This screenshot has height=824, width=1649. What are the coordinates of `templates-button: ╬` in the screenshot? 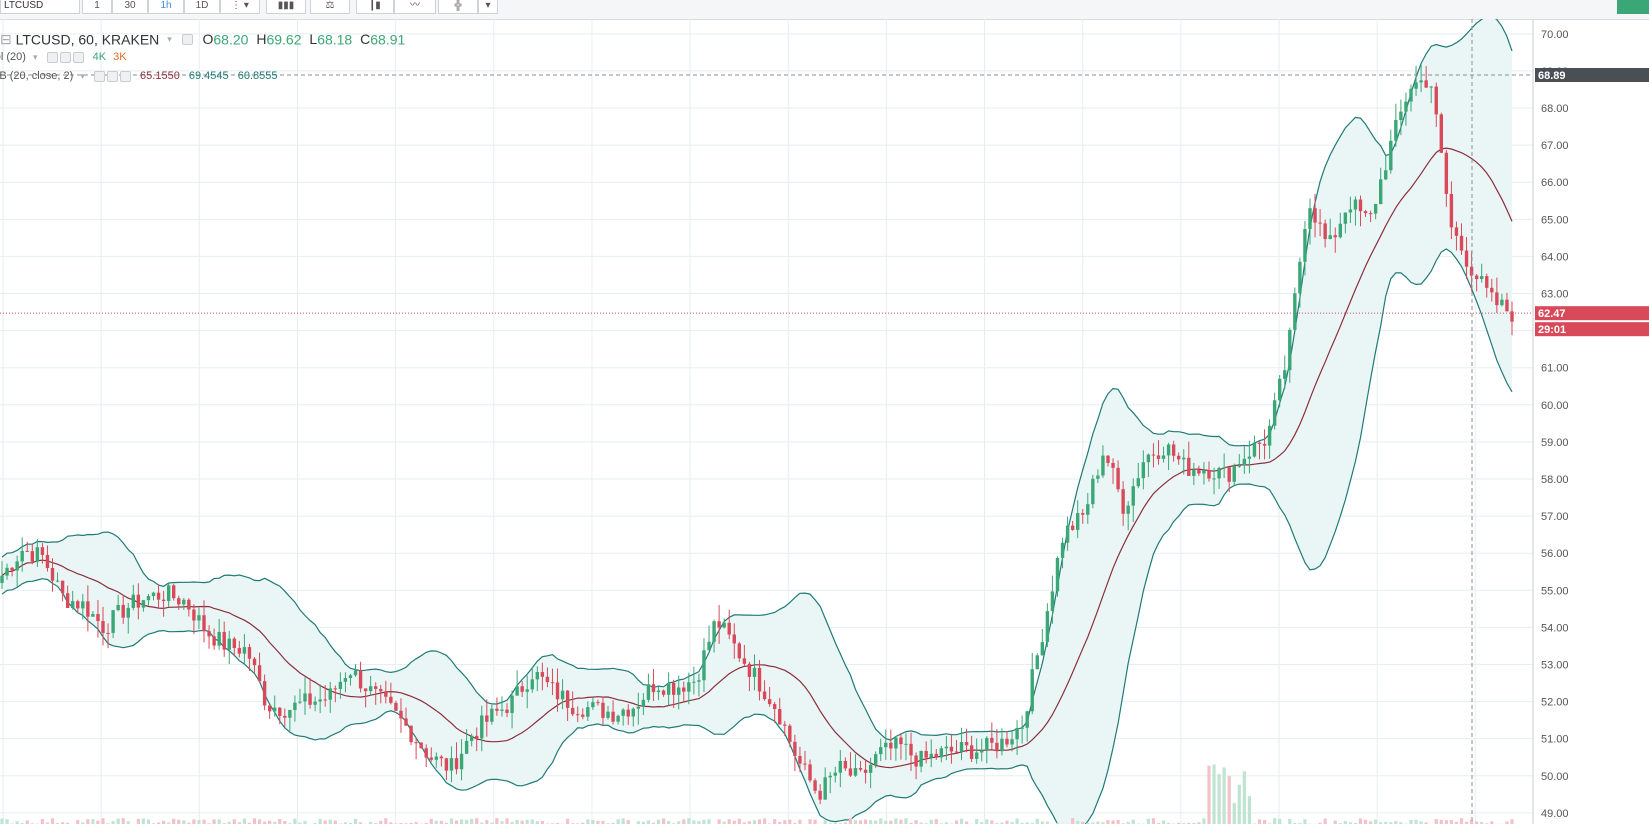 It's located at (458, 7).